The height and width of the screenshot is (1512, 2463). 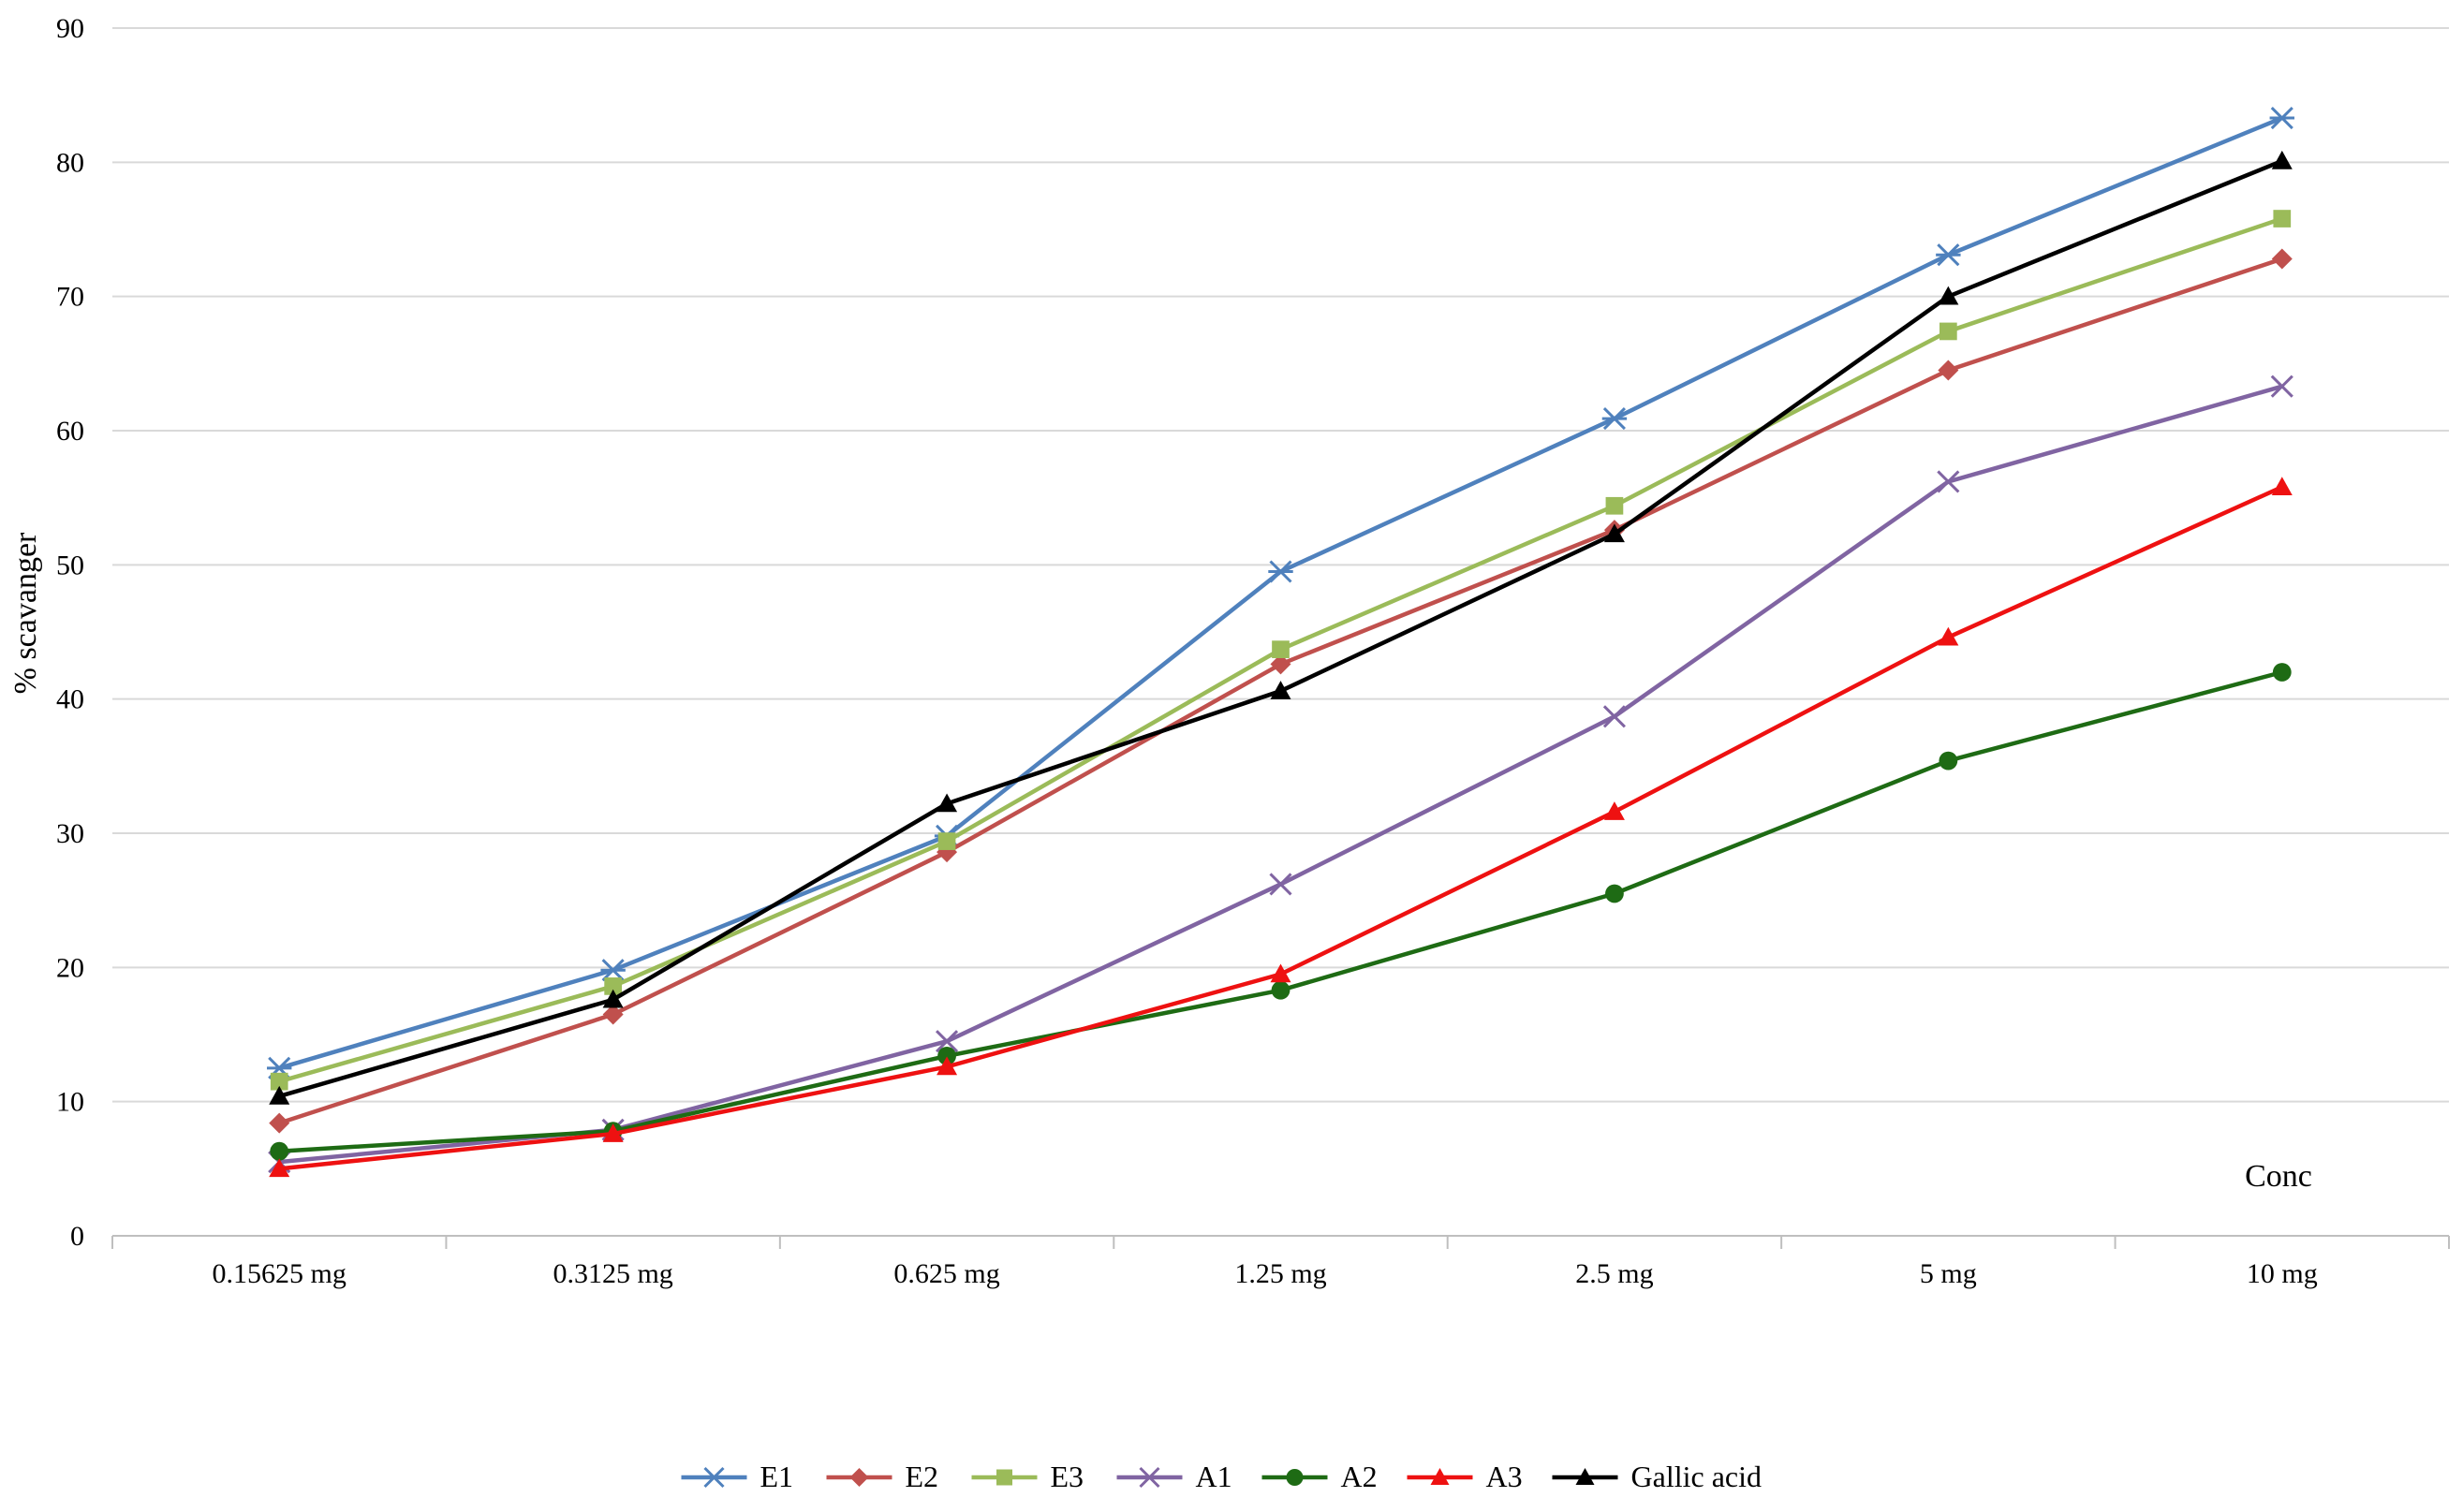 I want to click on y-tick-label: 90, so click(x=70, y=28).